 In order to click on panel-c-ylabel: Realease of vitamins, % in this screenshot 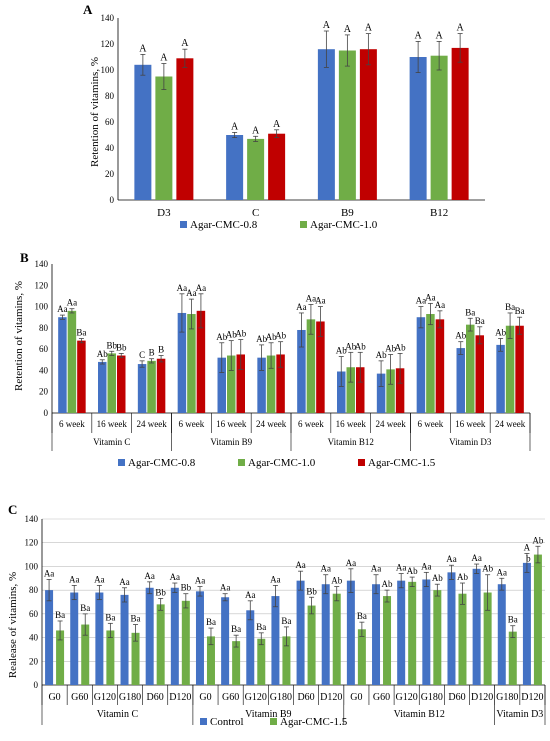, I will do `click(13, 625)`.